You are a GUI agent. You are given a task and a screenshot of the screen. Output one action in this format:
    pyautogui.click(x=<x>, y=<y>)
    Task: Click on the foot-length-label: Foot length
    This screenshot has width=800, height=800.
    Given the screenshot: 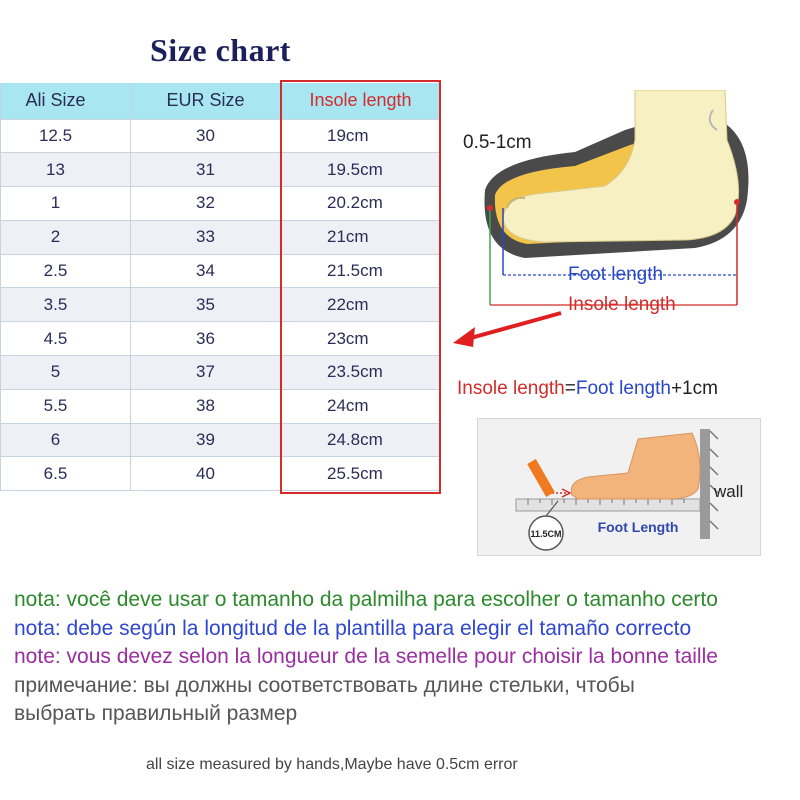 What is the action you would take?
    pyautogui.click(x=616, y=274)
    